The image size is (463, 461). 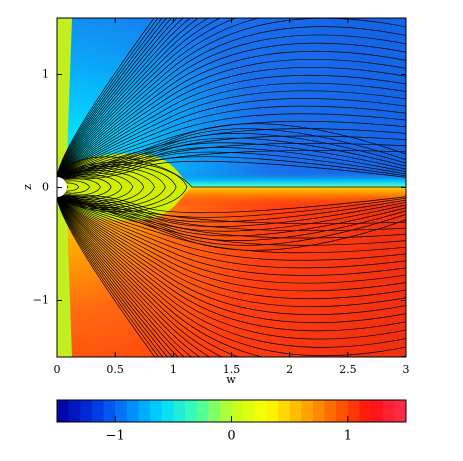 I want to click on x-tick-label: 2.5, so click(x=348, y=369).